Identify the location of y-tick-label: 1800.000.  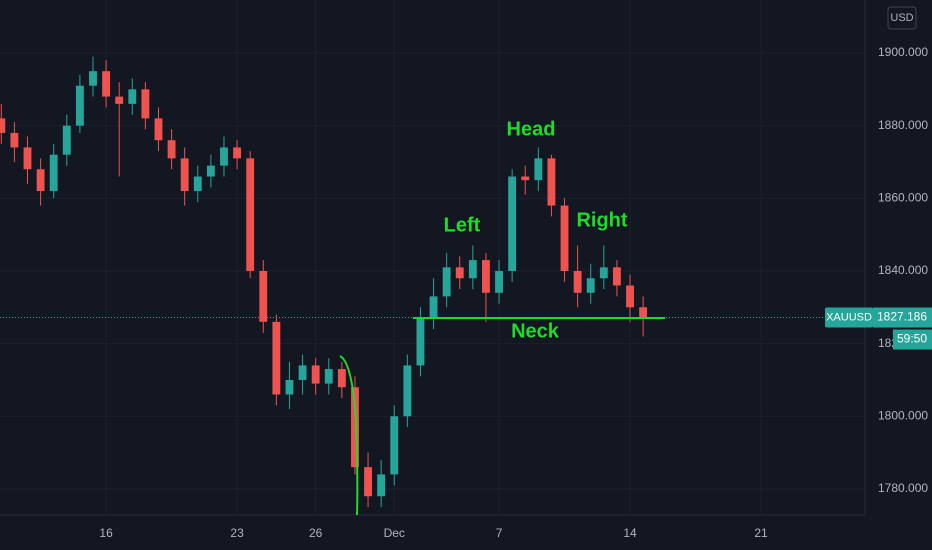
(903, 415).